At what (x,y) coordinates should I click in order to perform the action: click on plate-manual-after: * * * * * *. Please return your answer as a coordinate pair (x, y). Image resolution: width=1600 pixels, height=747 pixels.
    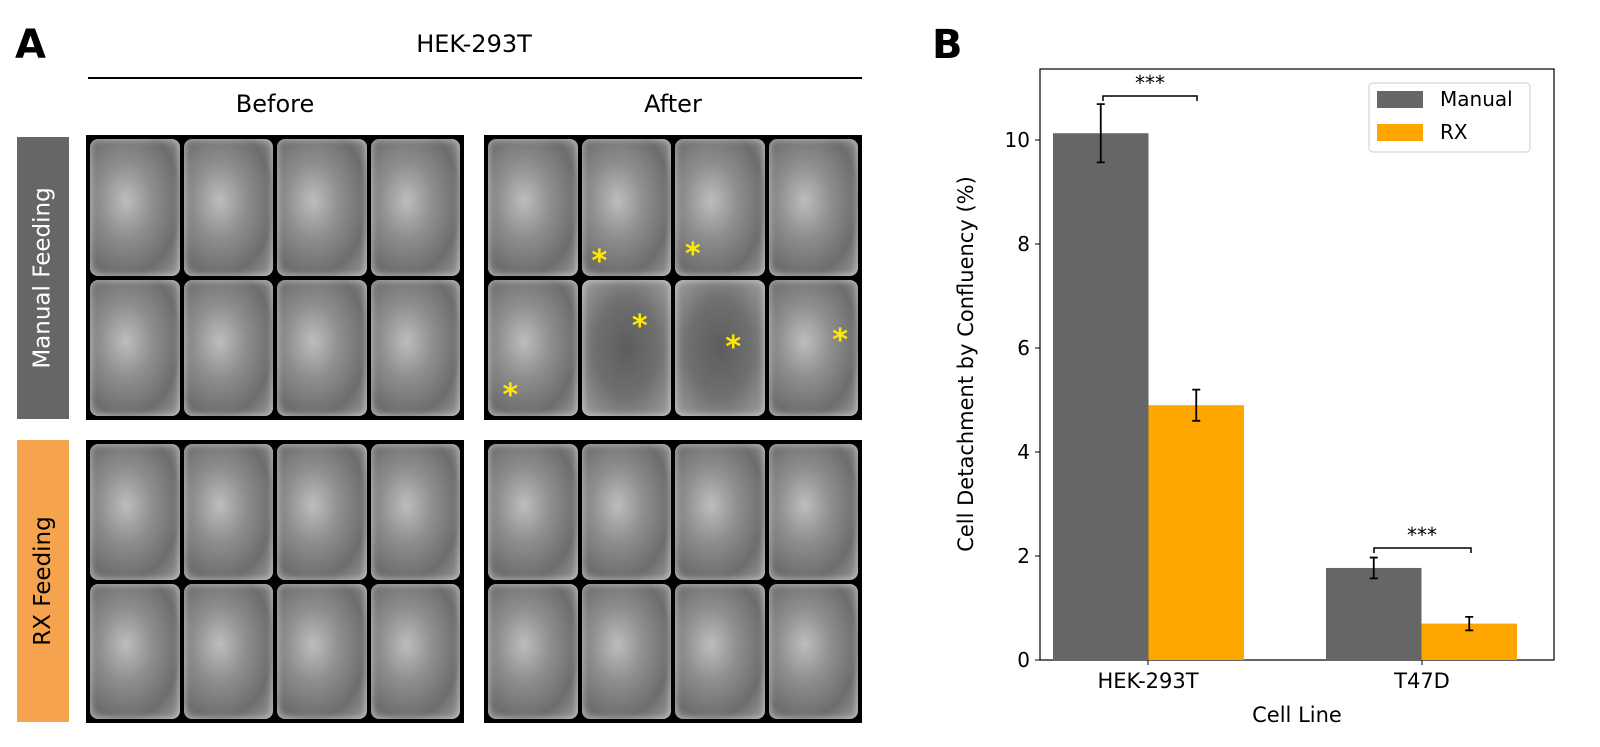
    Looking at the image, I should click on (673, 277).